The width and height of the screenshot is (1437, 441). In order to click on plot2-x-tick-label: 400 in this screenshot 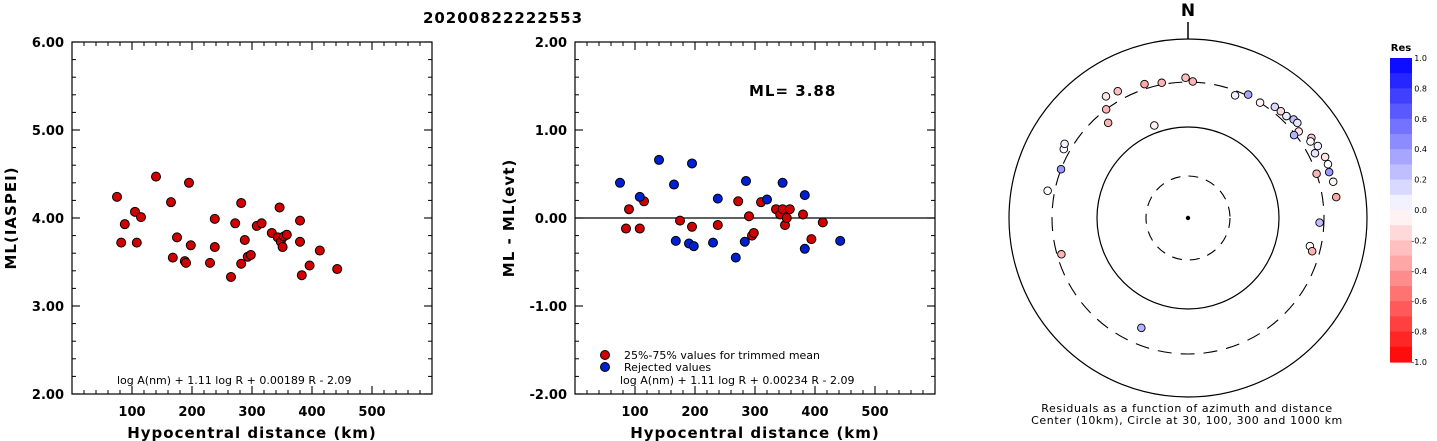, I will do `click(814, 412)`.